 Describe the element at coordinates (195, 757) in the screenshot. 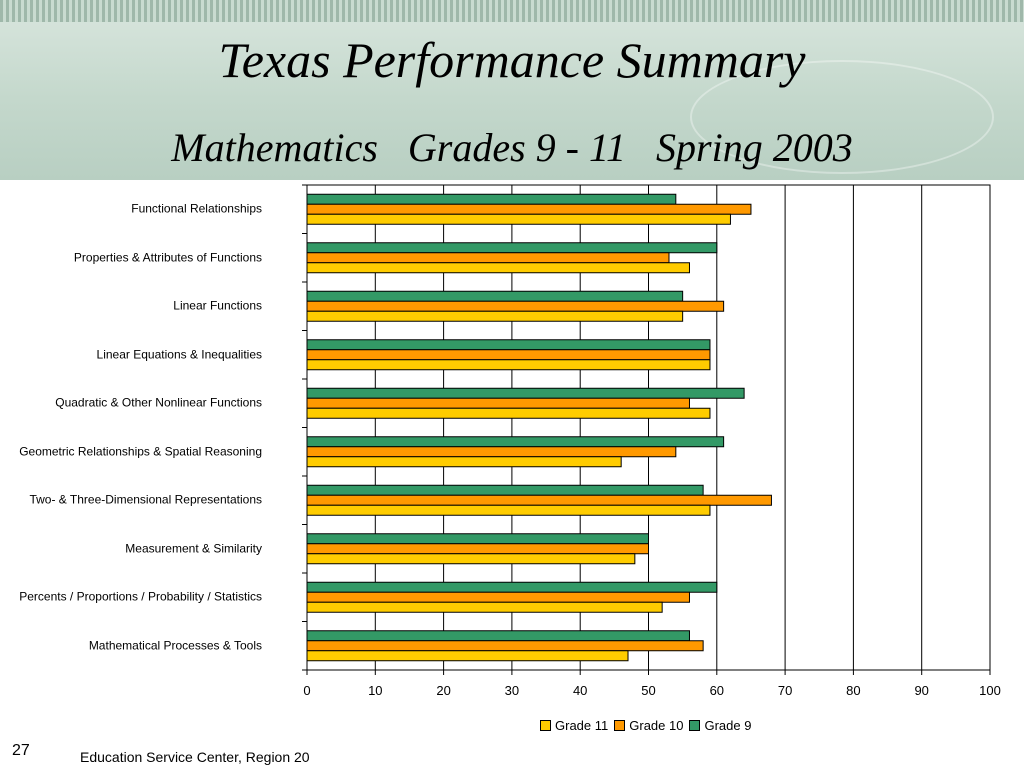

I see `footer-text: Education Service Center, Region 20` at that location.